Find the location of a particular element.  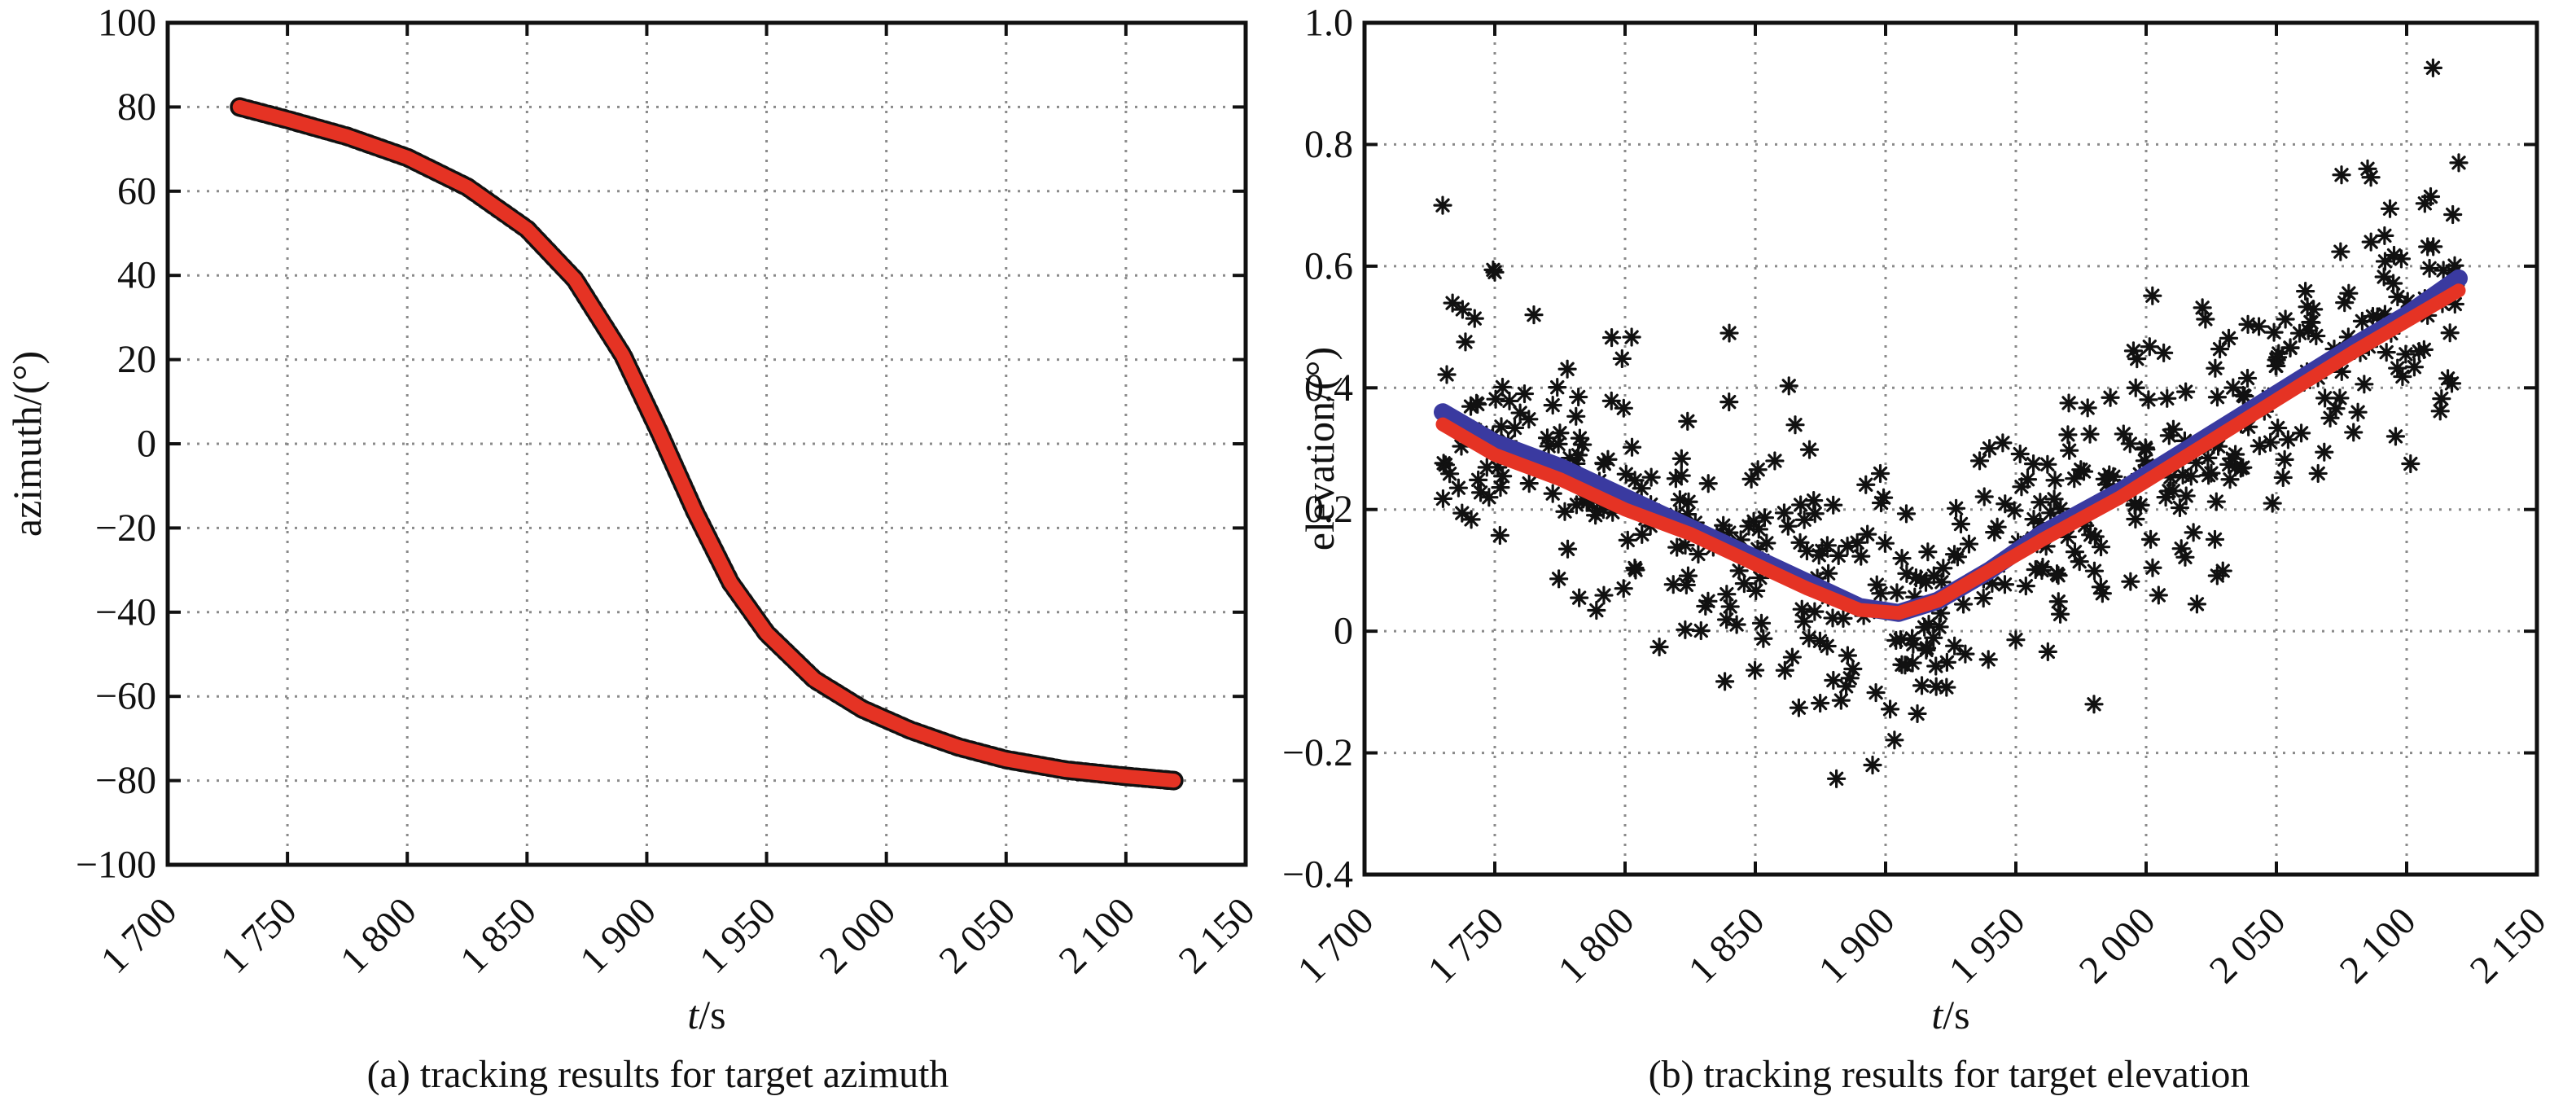

panel-a-caption: (a) tracking results for target azimuth is located at coordinates (658, 1074).